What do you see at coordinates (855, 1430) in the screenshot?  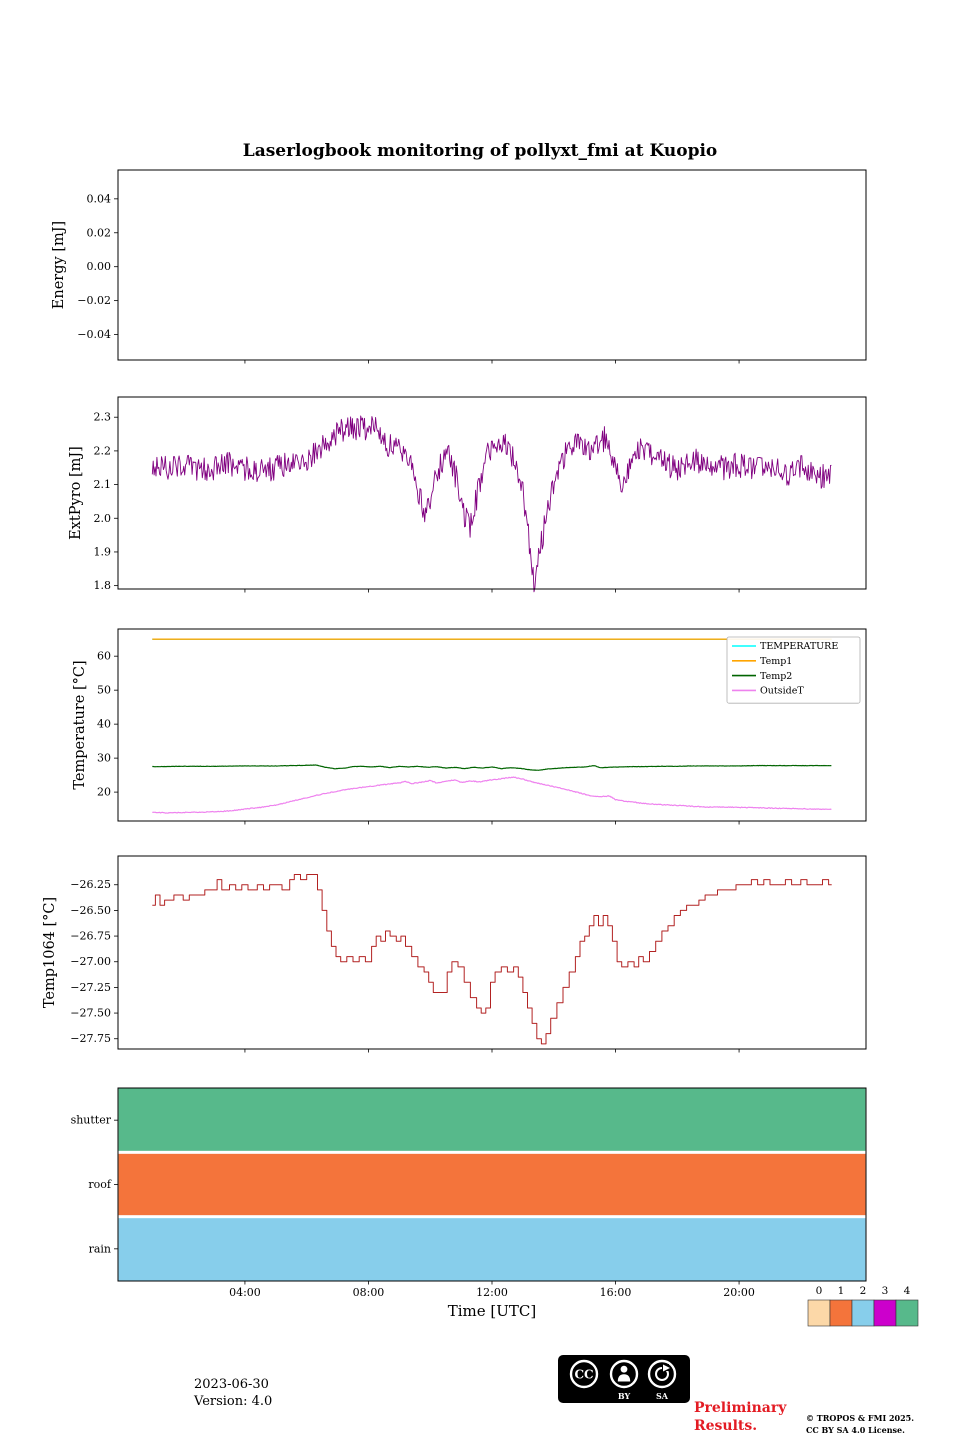 I see `copyright-line2: CC BY SA 4.0 License.` at bounding box center [855, 1430].